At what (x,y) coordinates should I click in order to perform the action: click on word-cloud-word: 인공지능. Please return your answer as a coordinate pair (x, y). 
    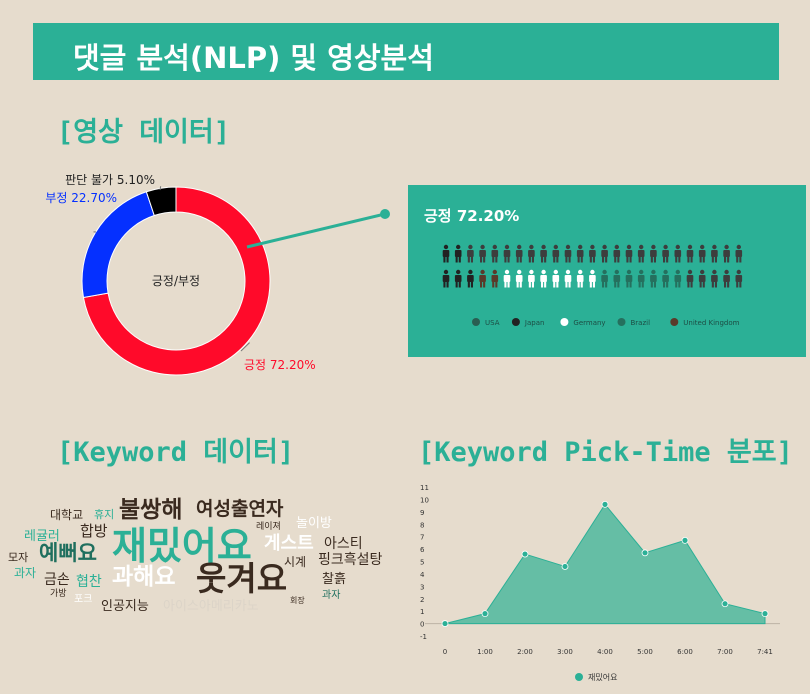
    Looking at the image, I should click on (125, 606).